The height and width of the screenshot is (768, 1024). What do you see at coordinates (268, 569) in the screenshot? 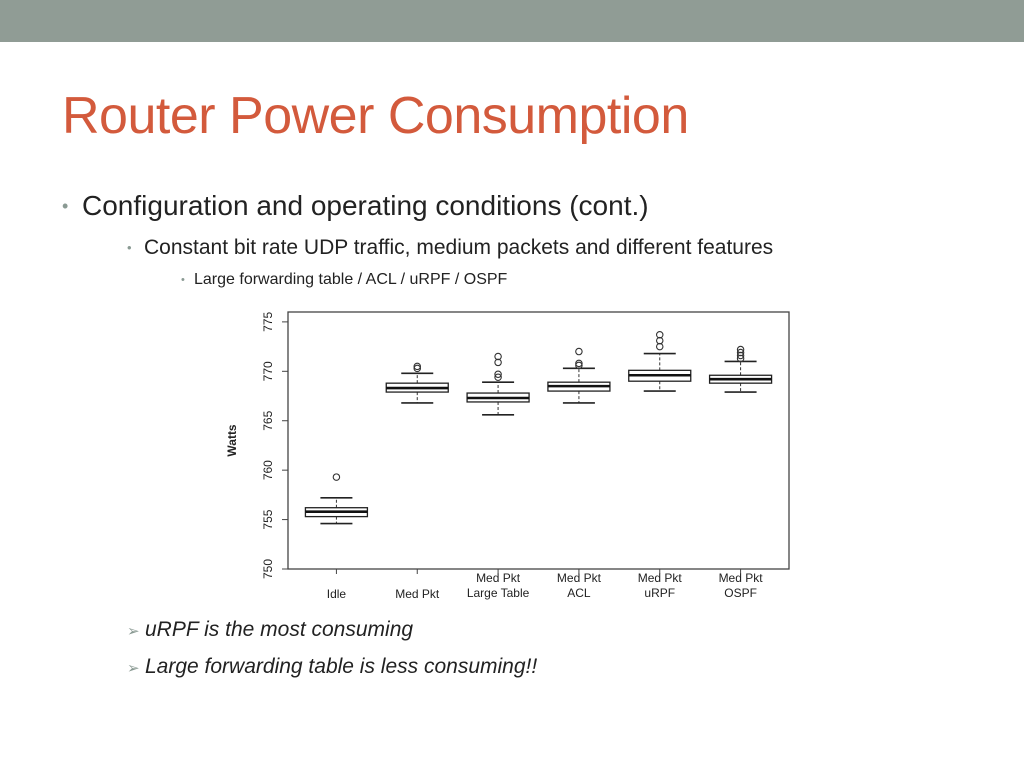
I see `y-tick-label: 750` at bounding box center [268, 569].